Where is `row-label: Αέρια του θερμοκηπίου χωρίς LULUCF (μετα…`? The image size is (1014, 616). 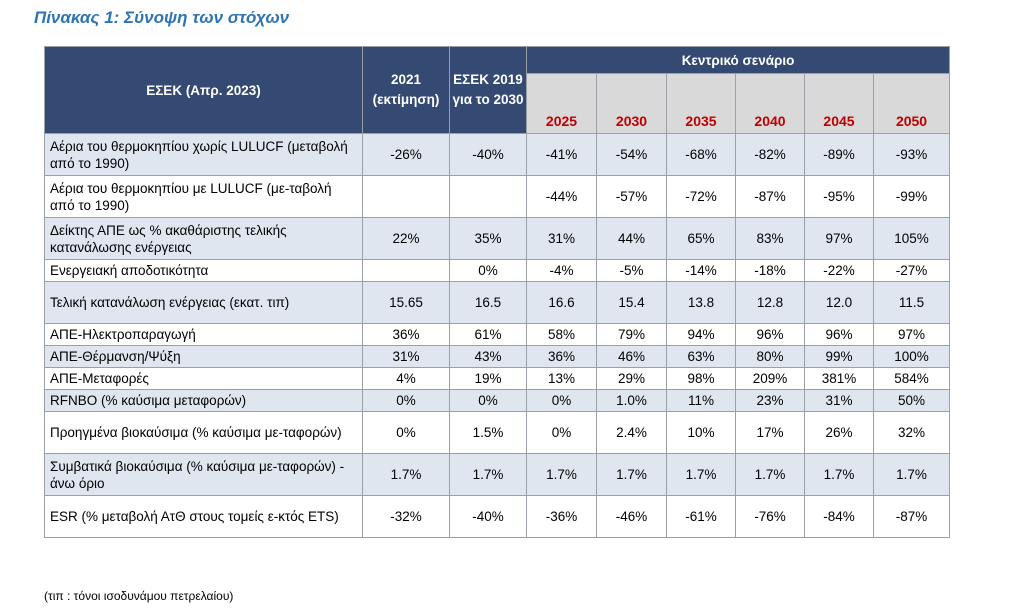 row-label: Αέρια του θερμοκηπίου χωρίς LULUCF (μετα… is located at coordinates (203, 154).